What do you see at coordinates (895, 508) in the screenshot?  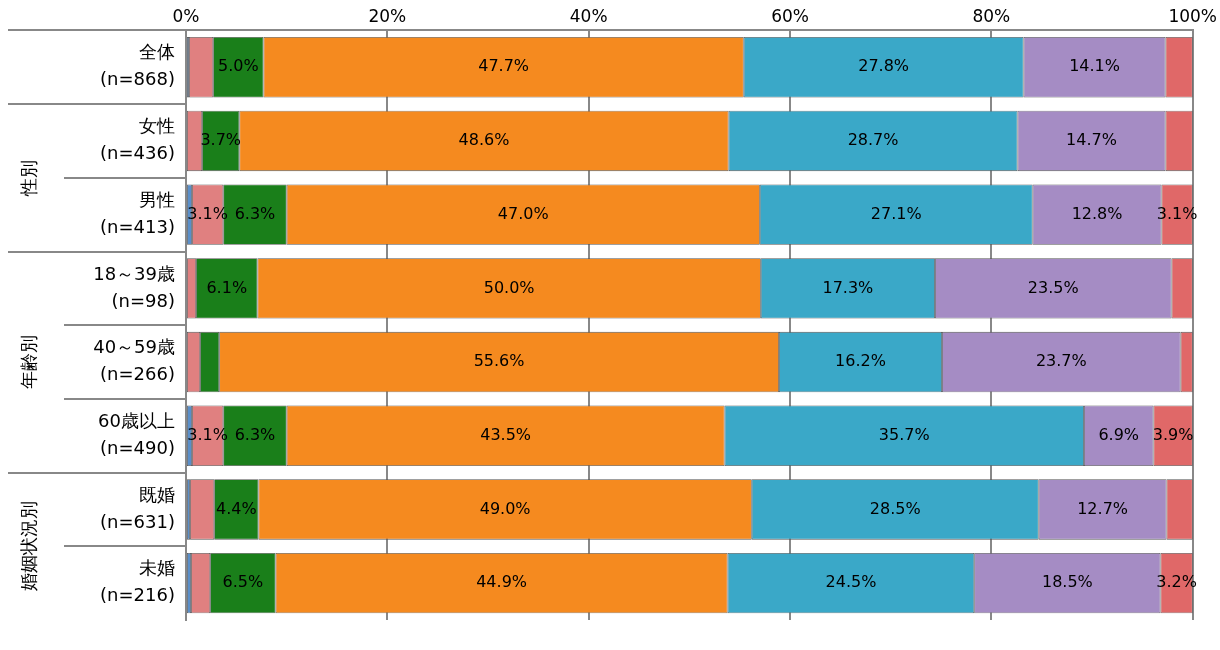 I see `data-label: 28.5%` at bounding box center [895, 508].